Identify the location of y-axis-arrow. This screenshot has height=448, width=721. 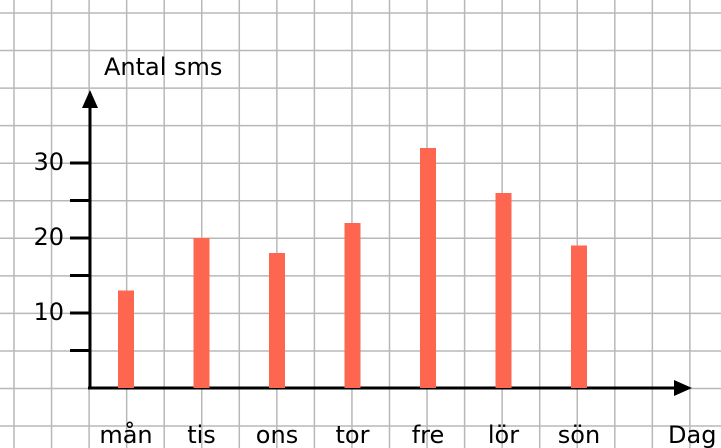
(90, 99).